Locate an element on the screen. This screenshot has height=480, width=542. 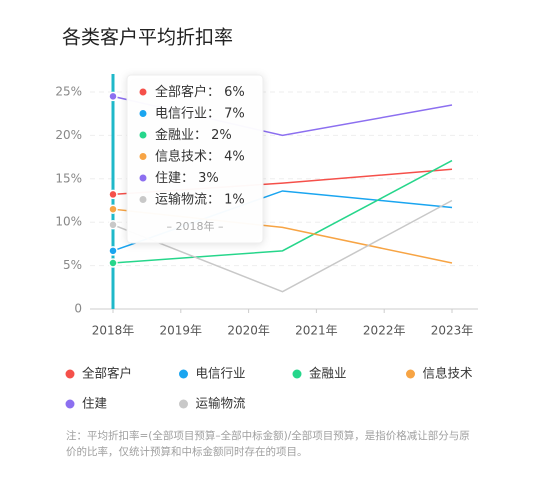
tooltip-value: 6% is located at coordinates (234, 92).